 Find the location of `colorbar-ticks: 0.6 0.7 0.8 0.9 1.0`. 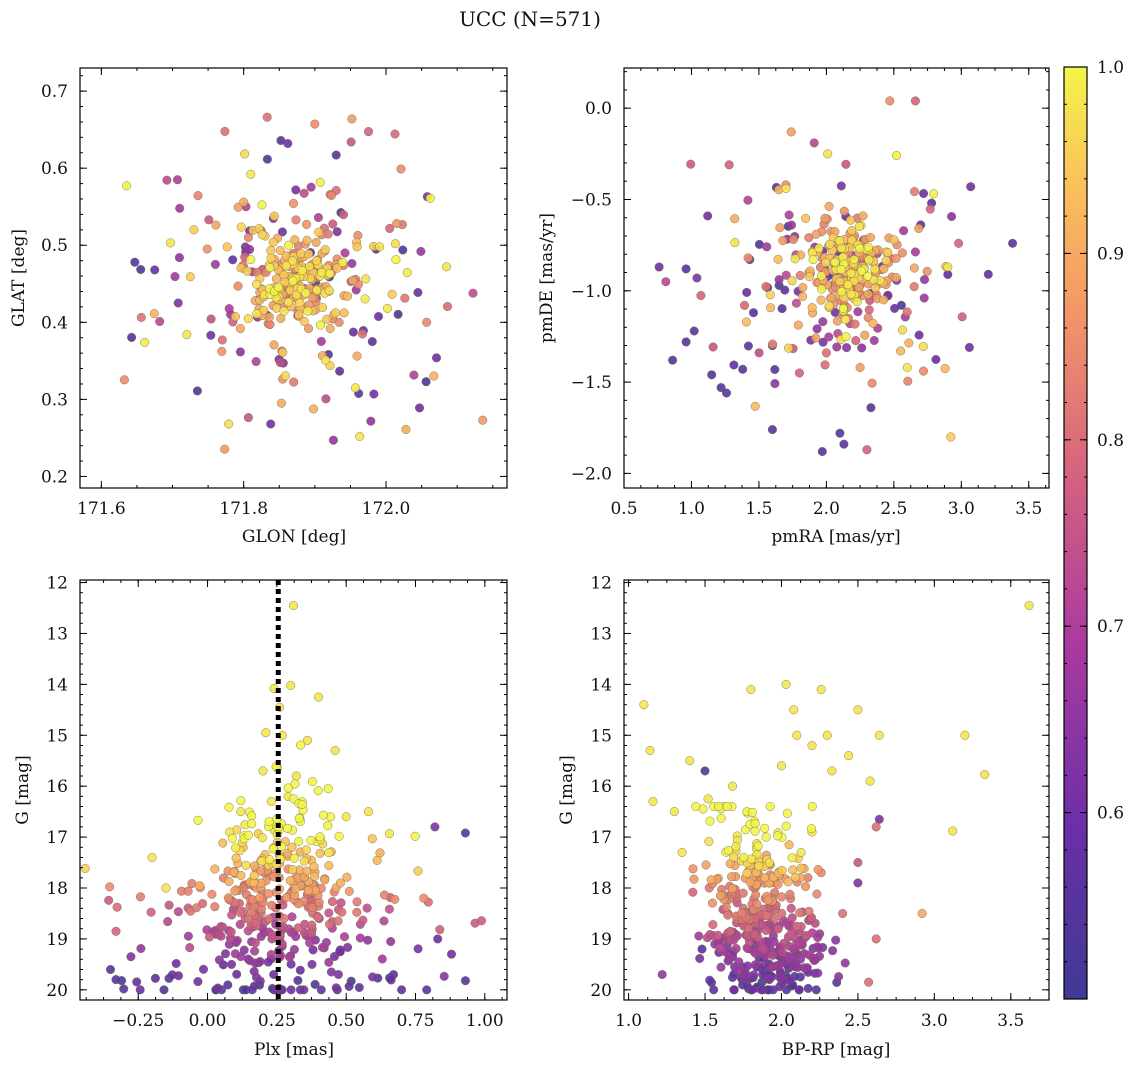

colorbar-ticks: 0.6 0.7 0.8 0.9 1.0 is located at coordinates (1094, 529).